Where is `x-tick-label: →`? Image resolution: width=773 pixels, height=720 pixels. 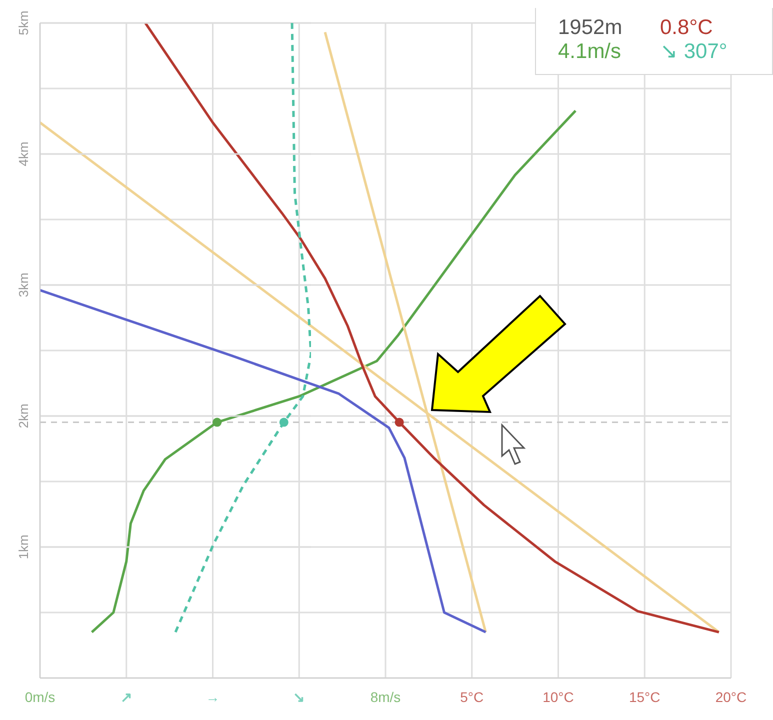
x-tick-label: → is located at coordinates (213, 697).